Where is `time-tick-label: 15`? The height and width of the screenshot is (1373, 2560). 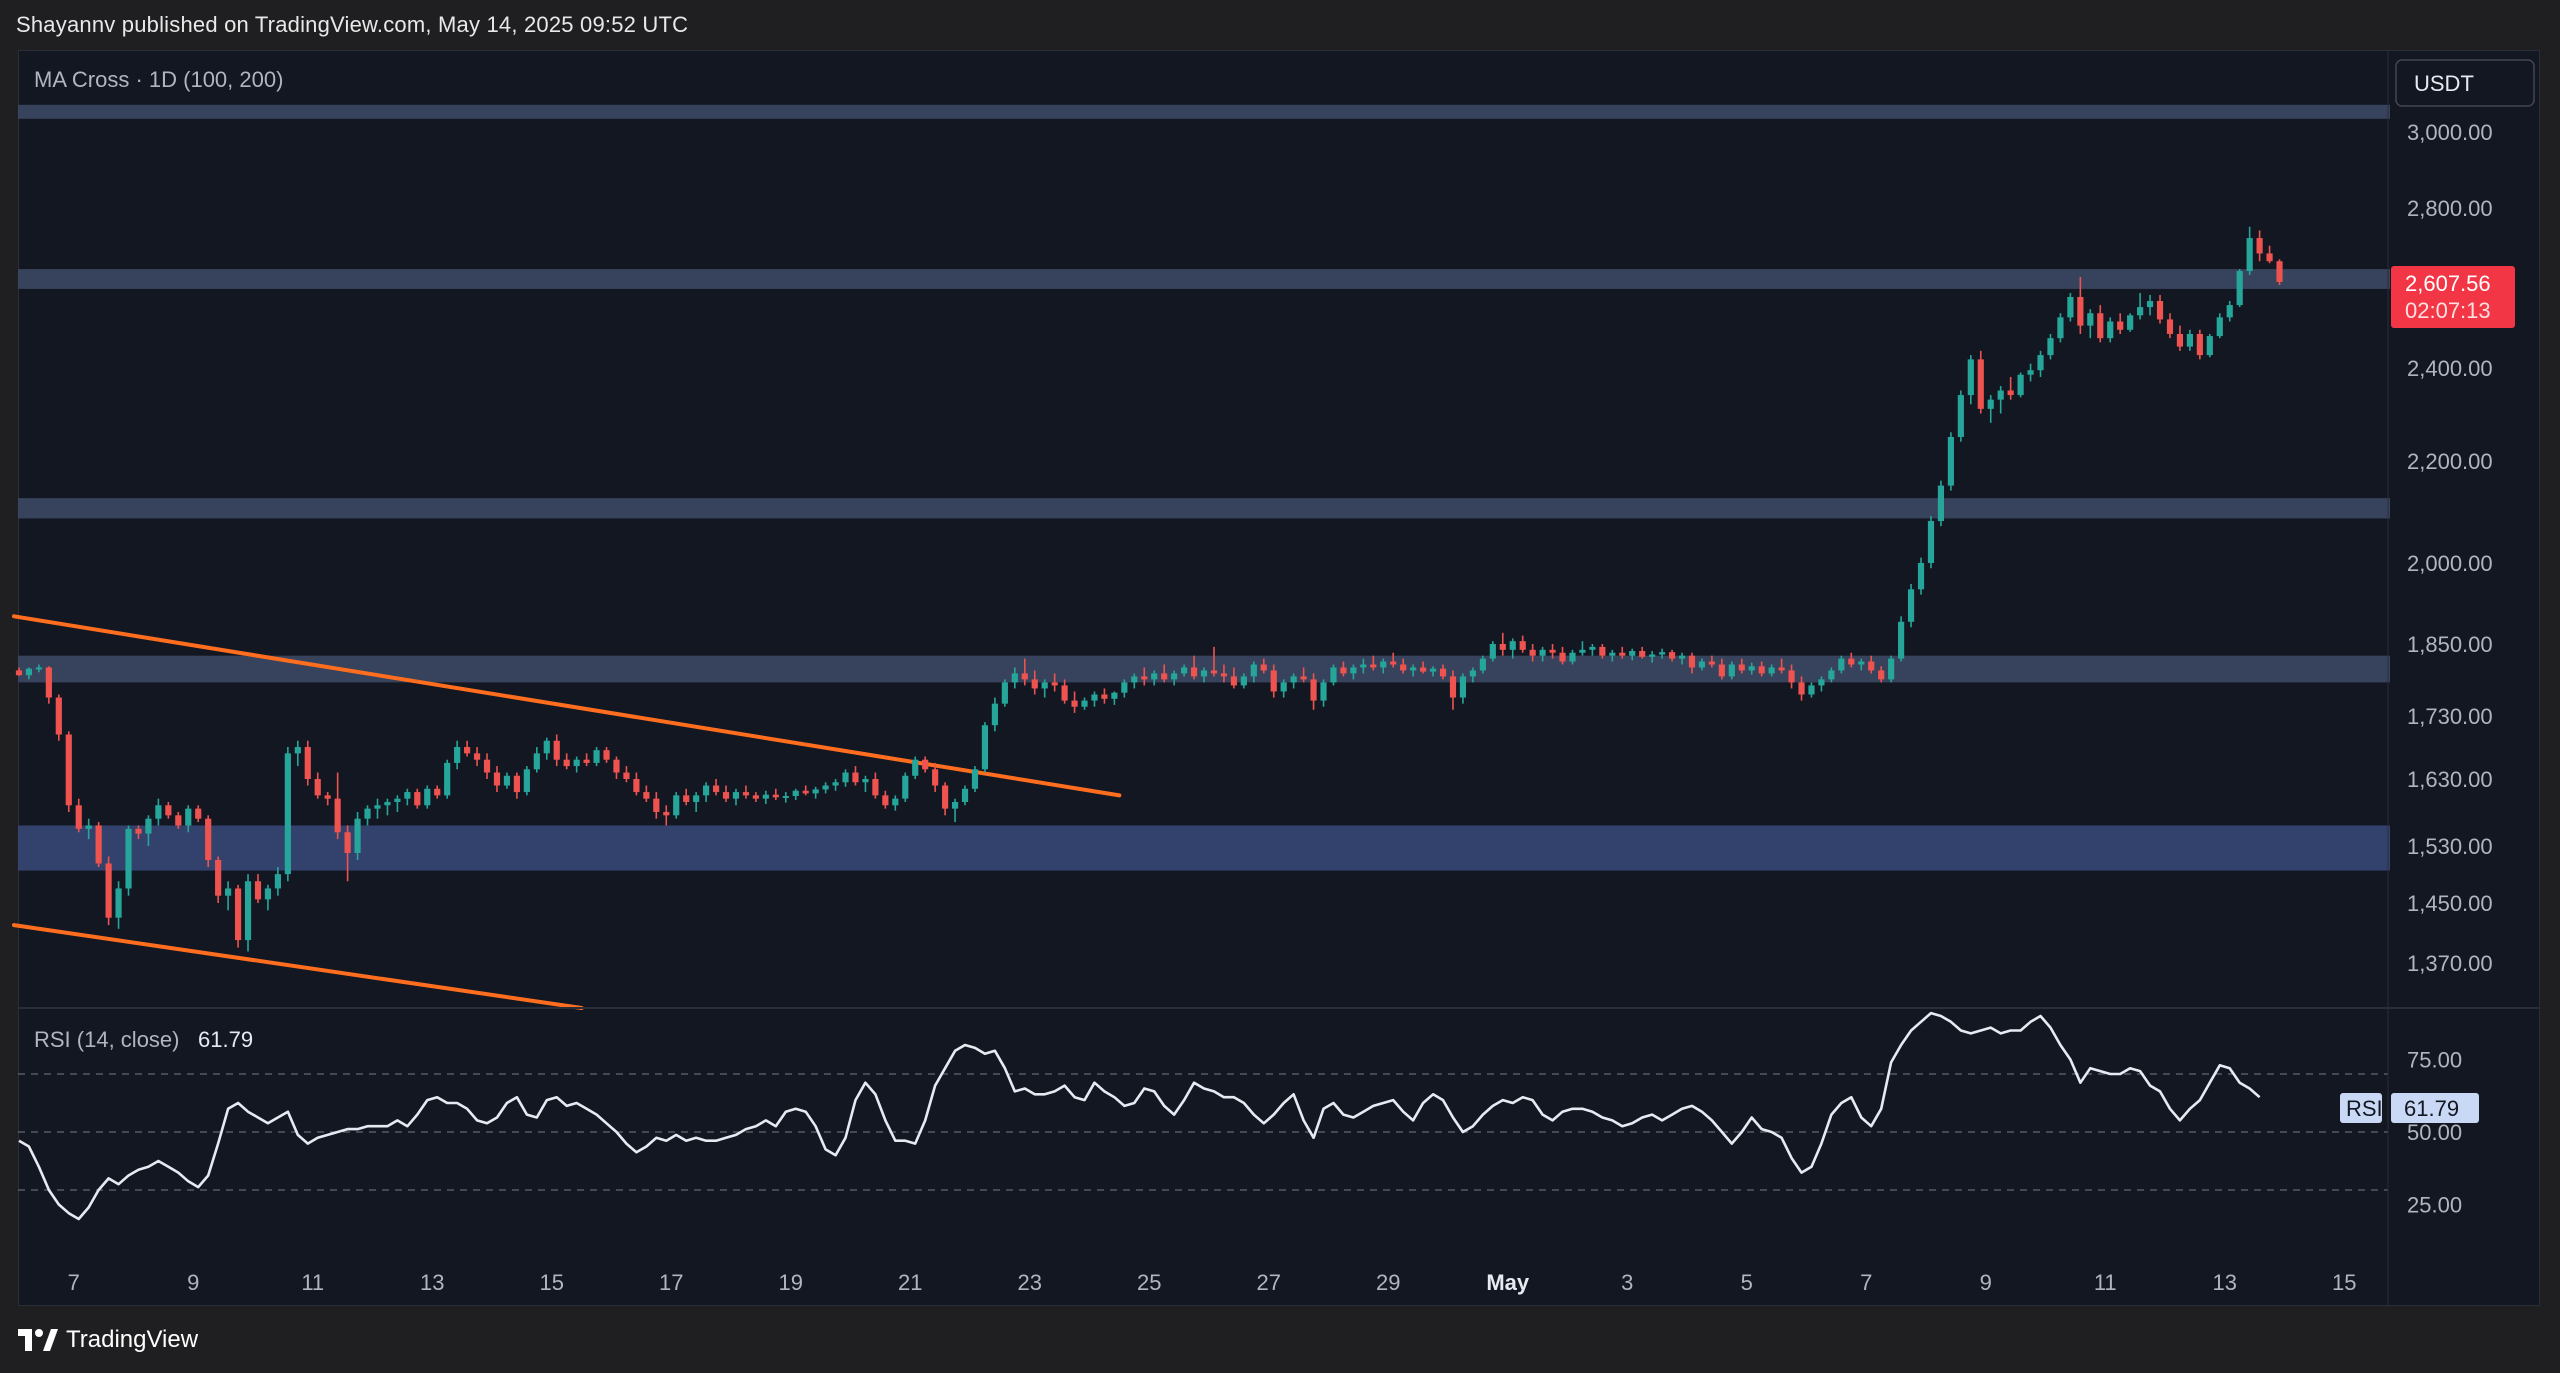 time-tick-label: 15 is located at coordinates (2344, 1282).